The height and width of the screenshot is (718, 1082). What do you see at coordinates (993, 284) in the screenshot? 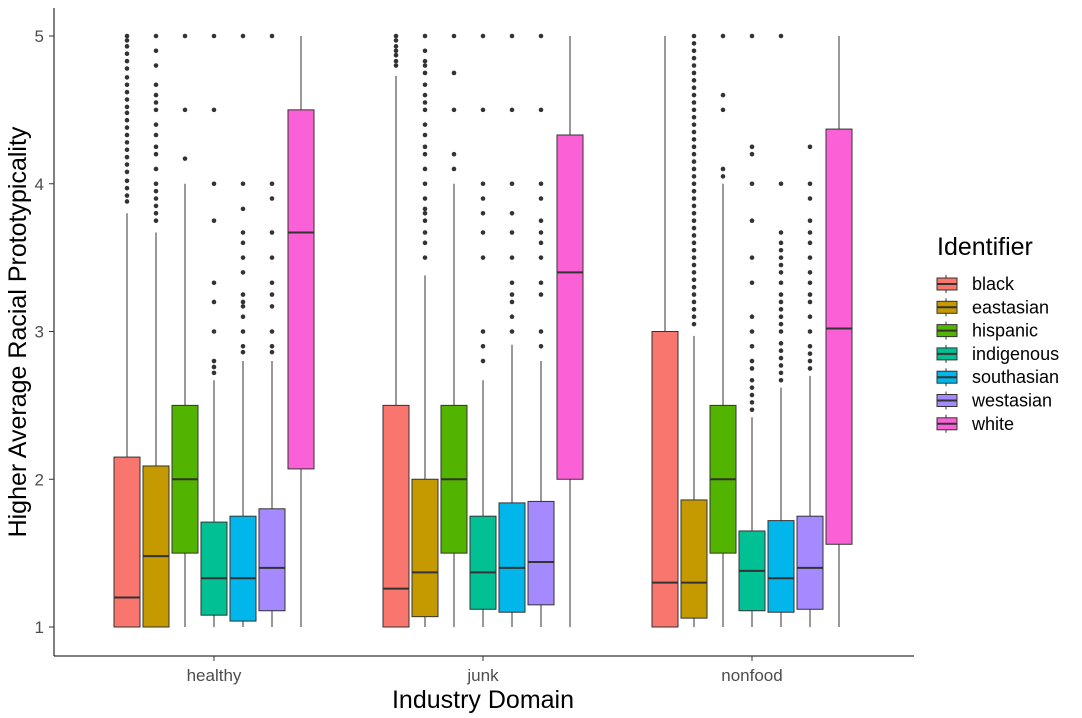
I see `legend-label-black: black` at bounding box center [993, 284].